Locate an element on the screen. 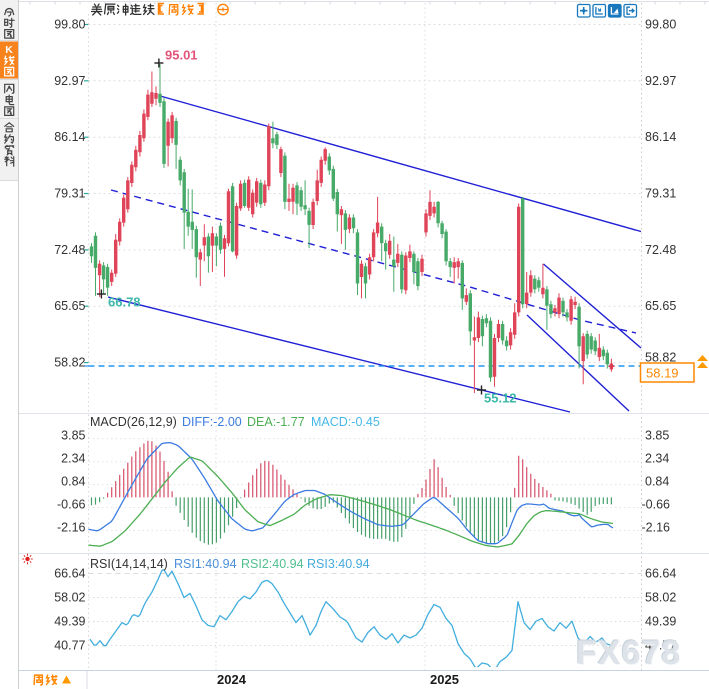 The width and height of the screenshot is (709, 689). svg-text: 58.19 is located at coordinates (662, 373).